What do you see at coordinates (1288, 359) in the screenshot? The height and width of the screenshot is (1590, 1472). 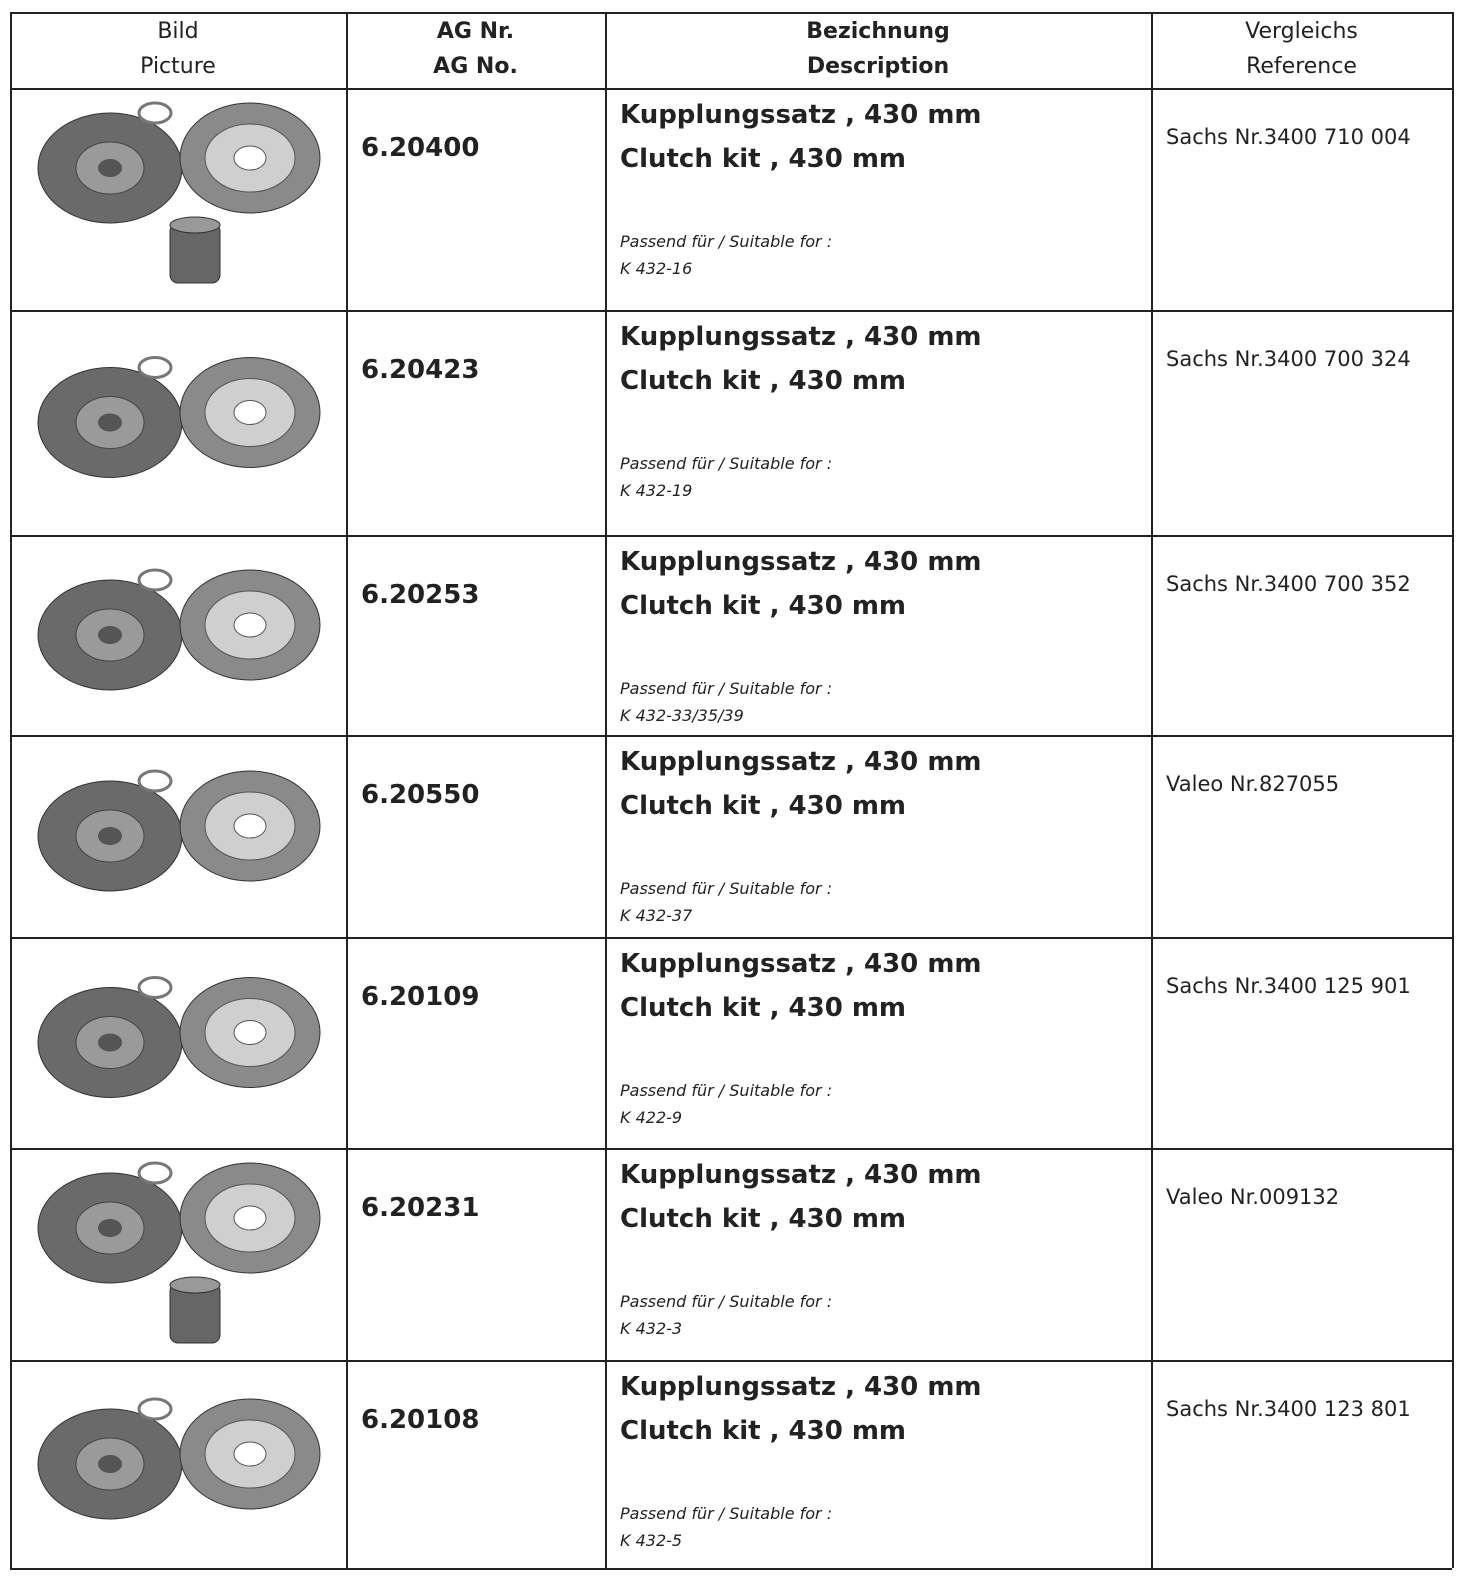 I see `reference: Sachs Nr.3400 700 324` at bounding box center [1288, 359].